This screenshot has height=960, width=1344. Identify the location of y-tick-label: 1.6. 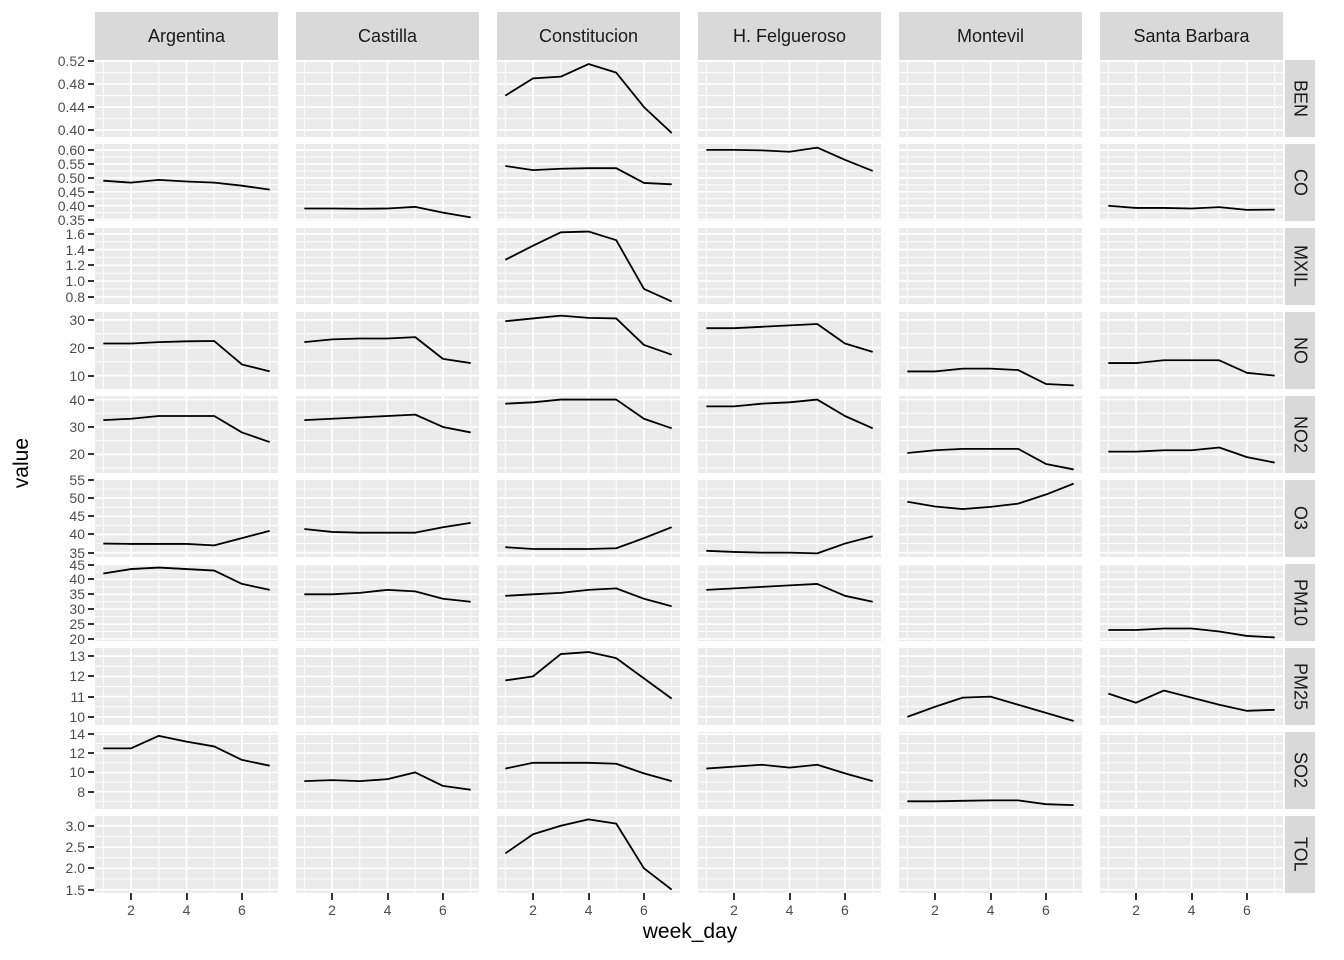
(75, 233).